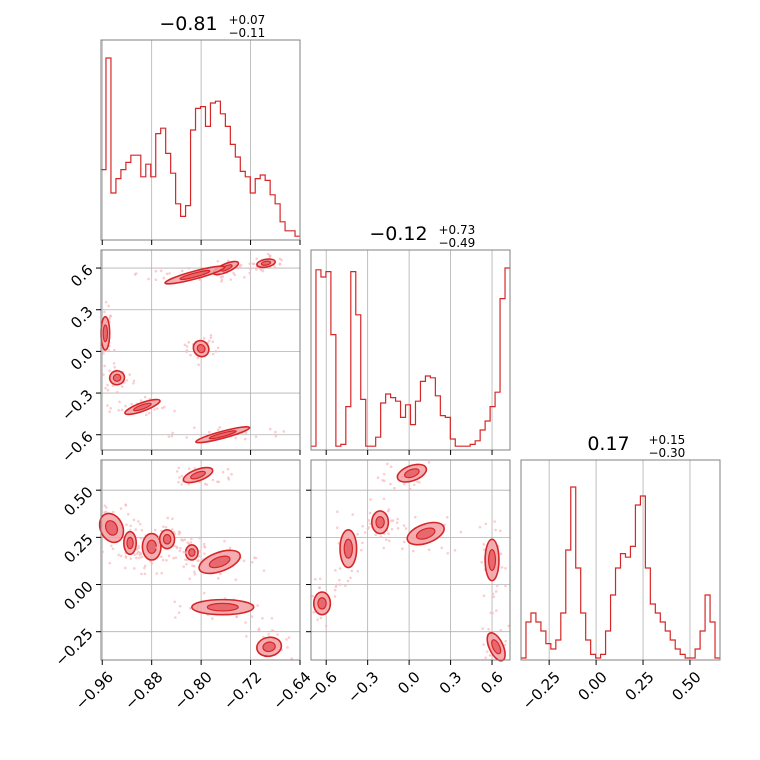 The height and width of the screenshot is (760, 760). Describe the element at coordinates (321, 687) in the screenshot. I see `x-tick-label: −0.6` at that location.